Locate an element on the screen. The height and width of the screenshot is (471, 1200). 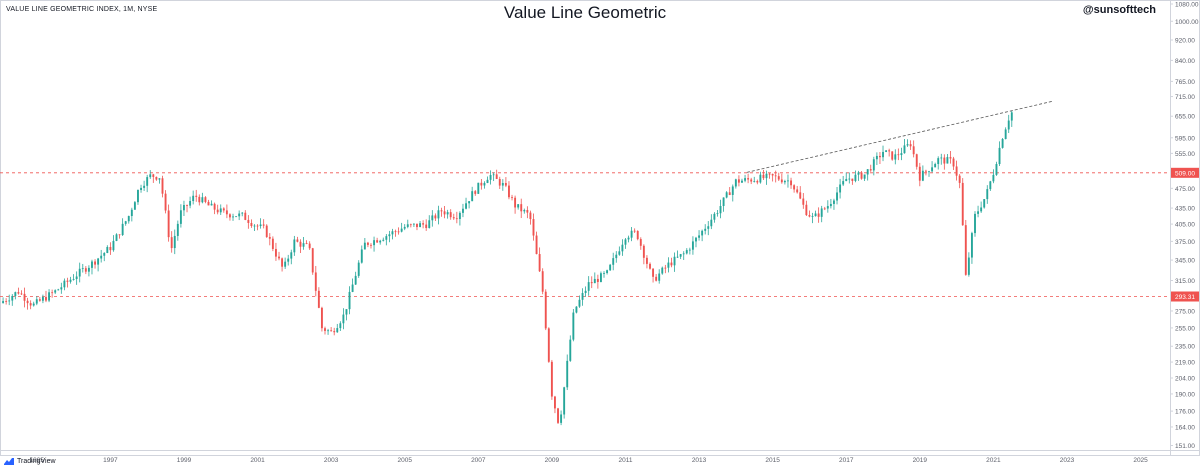
time-tick-label: 2013 is located at coordinates (699, 460).